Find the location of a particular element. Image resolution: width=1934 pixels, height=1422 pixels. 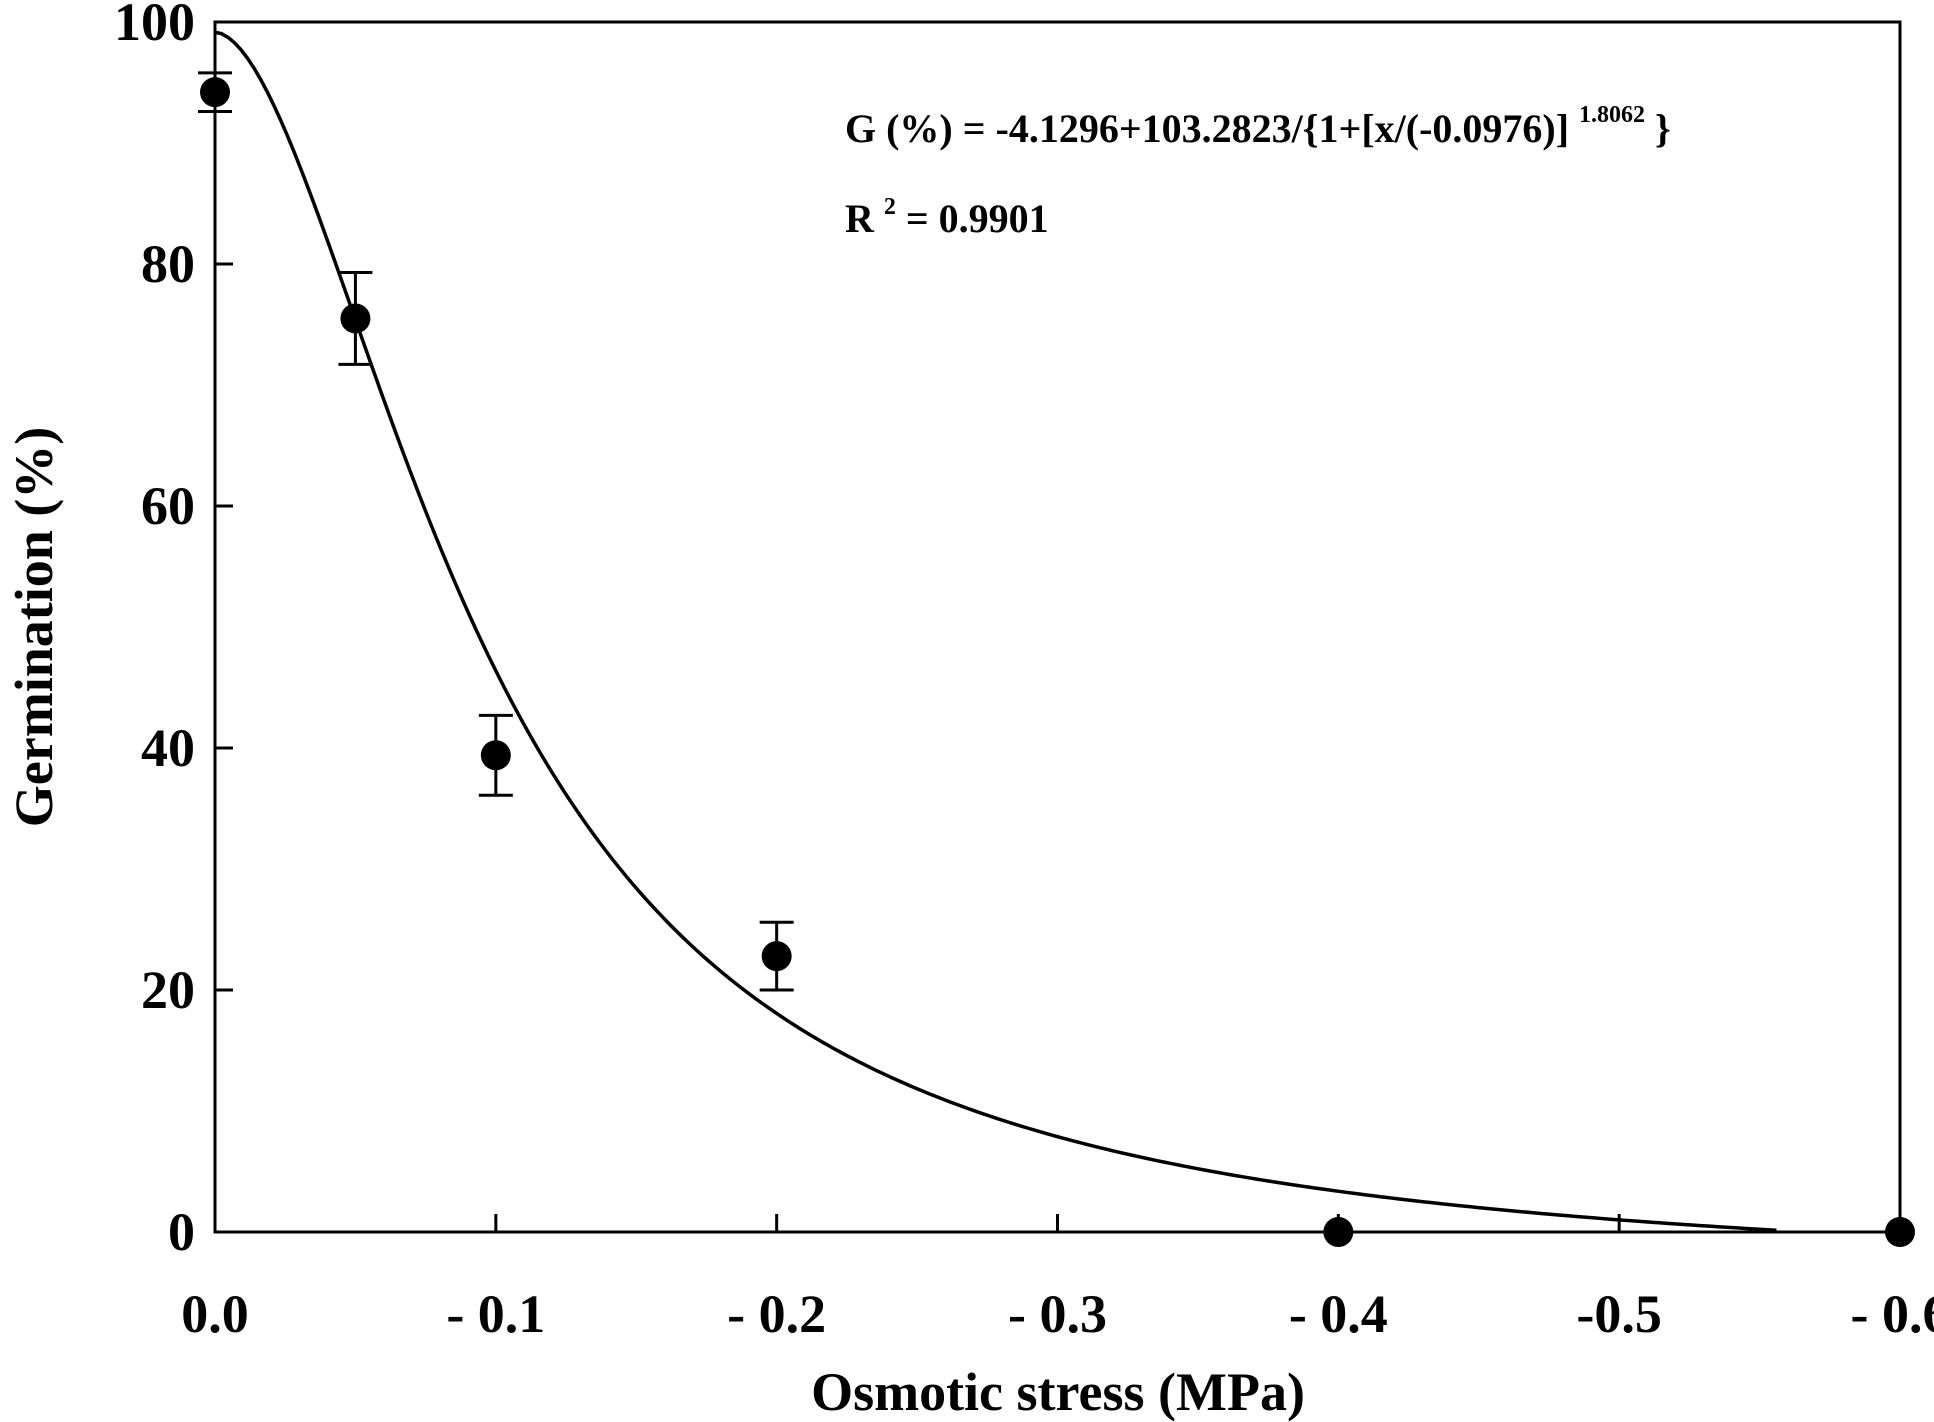

y-axis-ticks: 0 20 40 60 80 100 is located at coordinates (173, 631).